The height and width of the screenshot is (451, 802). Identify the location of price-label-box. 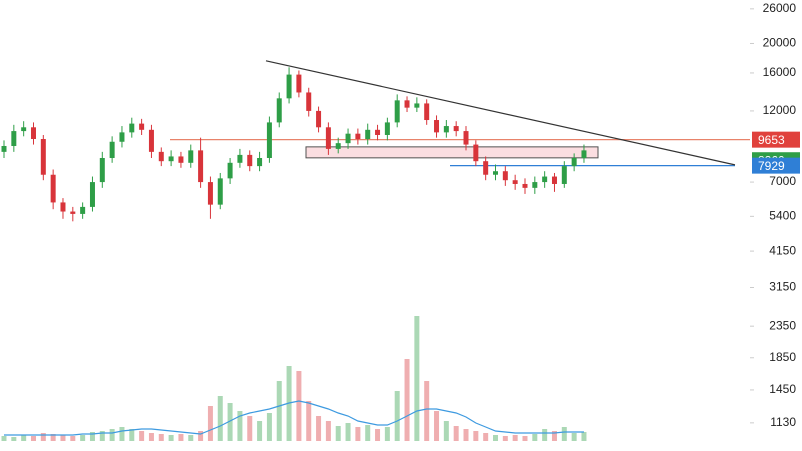
(776, 139).